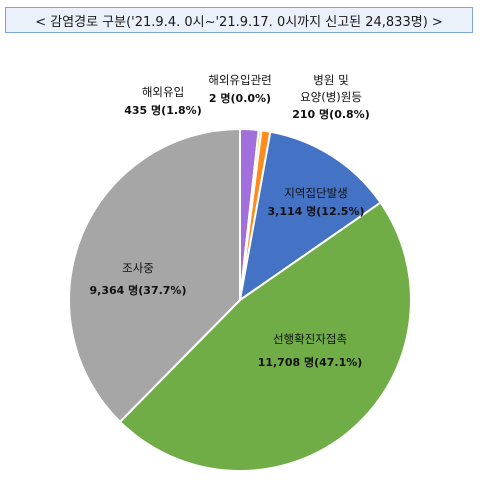  Describe the element at coordinates (138, 268) in the screenshot. I see `slice-label: 조사중` at that location.